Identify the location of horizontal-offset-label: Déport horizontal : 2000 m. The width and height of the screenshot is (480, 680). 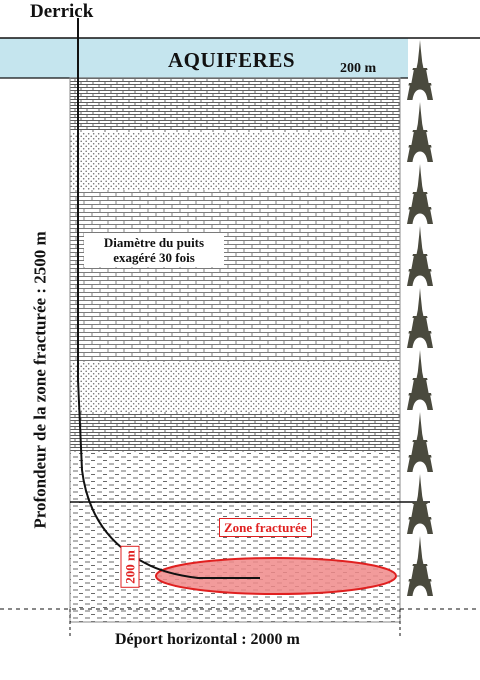
(207, 639).